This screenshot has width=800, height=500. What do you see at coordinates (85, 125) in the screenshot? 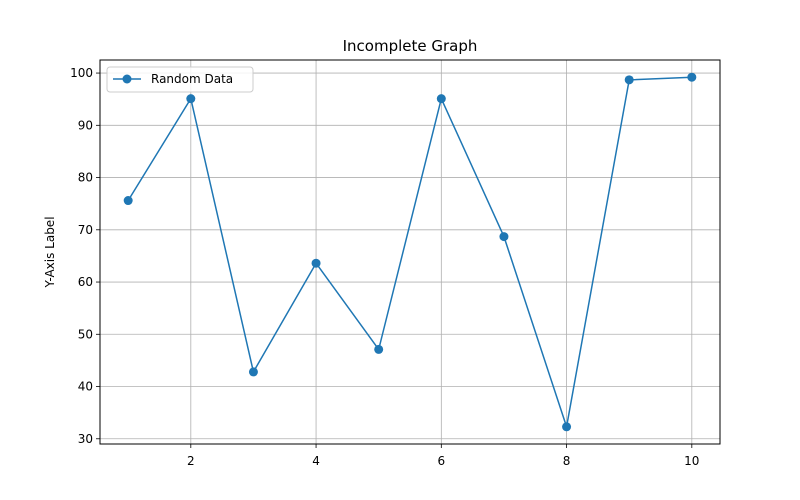
I see `y-tick-label: 90` at bounding box center [85, 125].